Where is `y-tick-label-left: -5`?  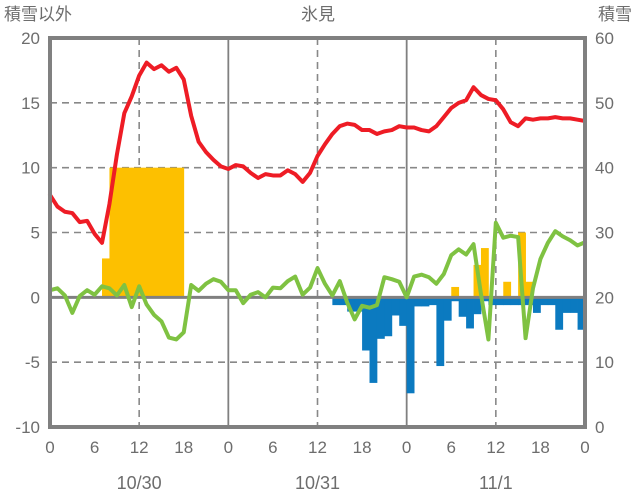
y-tick-label-left: -5 is located at coordinates (32, 362).